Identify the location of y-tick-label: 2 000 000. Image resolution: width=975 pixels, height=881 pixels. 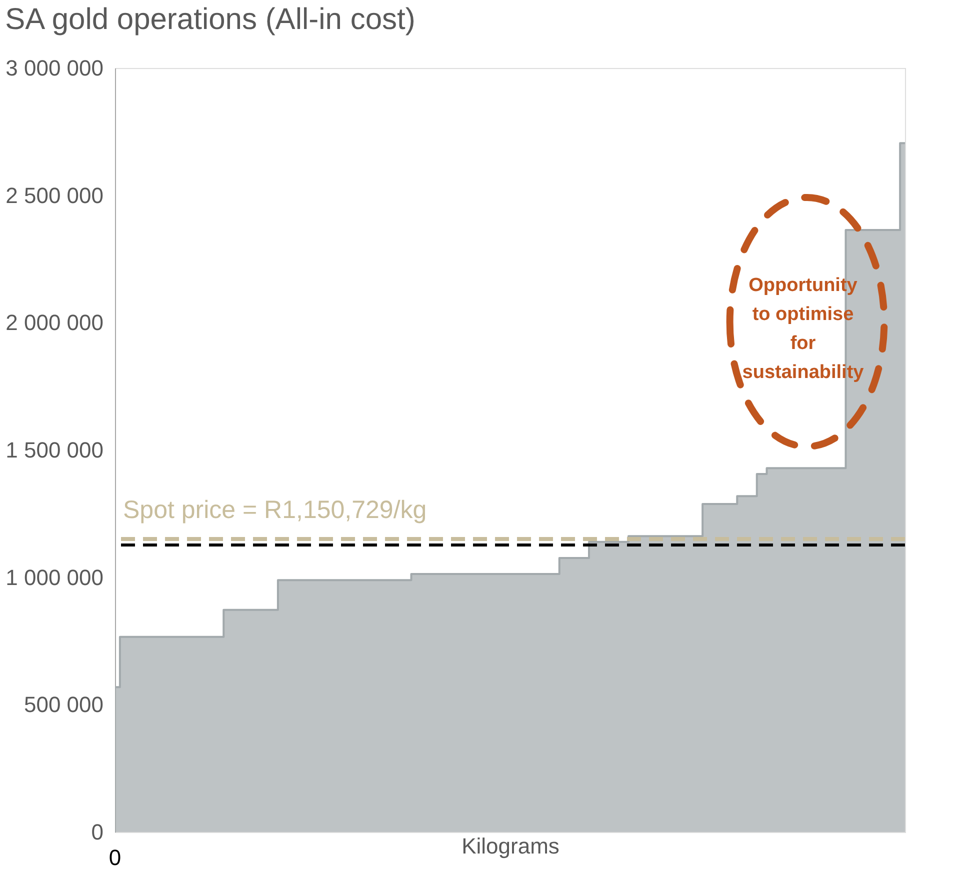
(55, 323).